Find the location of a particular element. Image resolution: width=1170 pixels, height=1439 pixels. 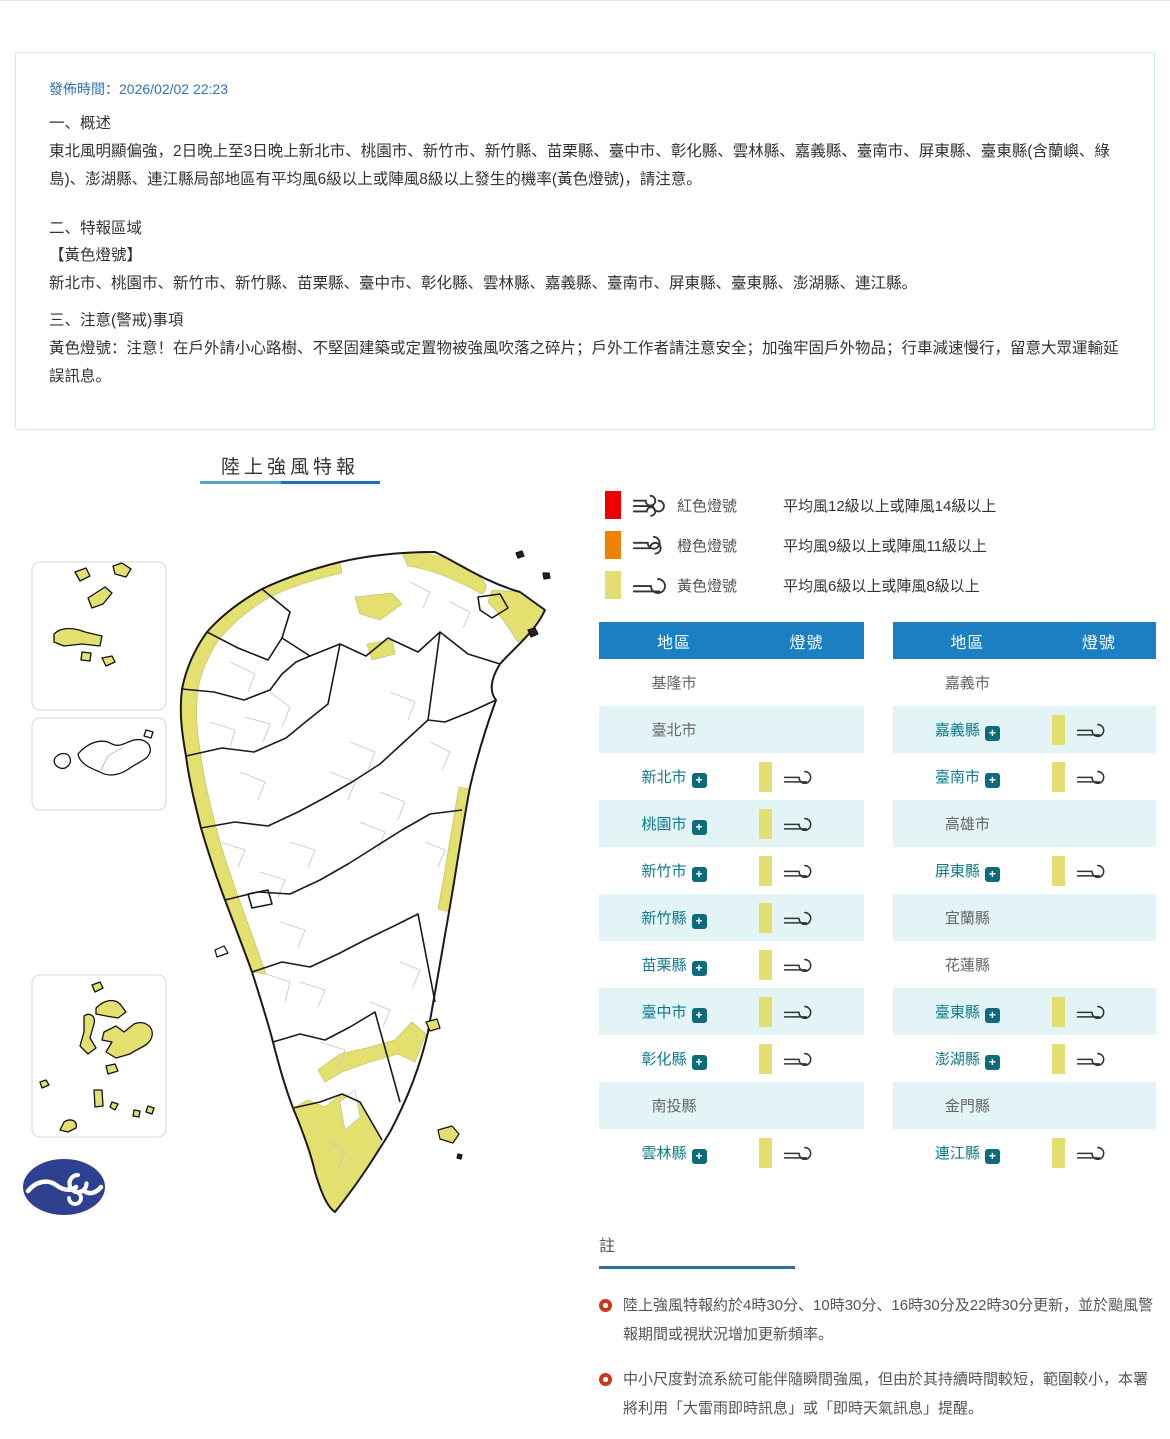

table-row: 高雄市 is located at coordinates (1024, 823).